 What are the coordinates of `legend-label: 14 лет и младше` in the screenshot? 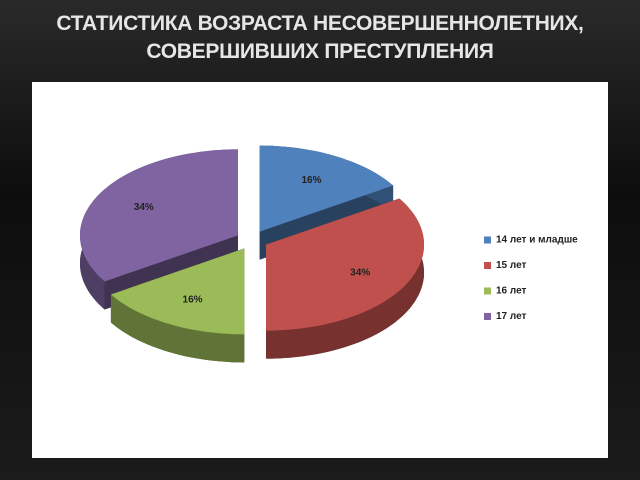 It's located at (537, 240).